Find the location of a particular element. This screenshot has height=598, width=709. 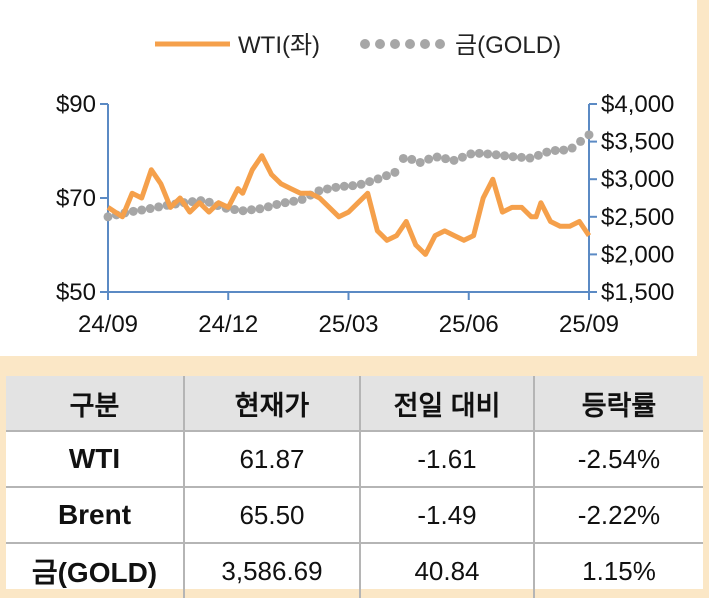

header-rate: 등락률 is located at coordinates (618, 404).